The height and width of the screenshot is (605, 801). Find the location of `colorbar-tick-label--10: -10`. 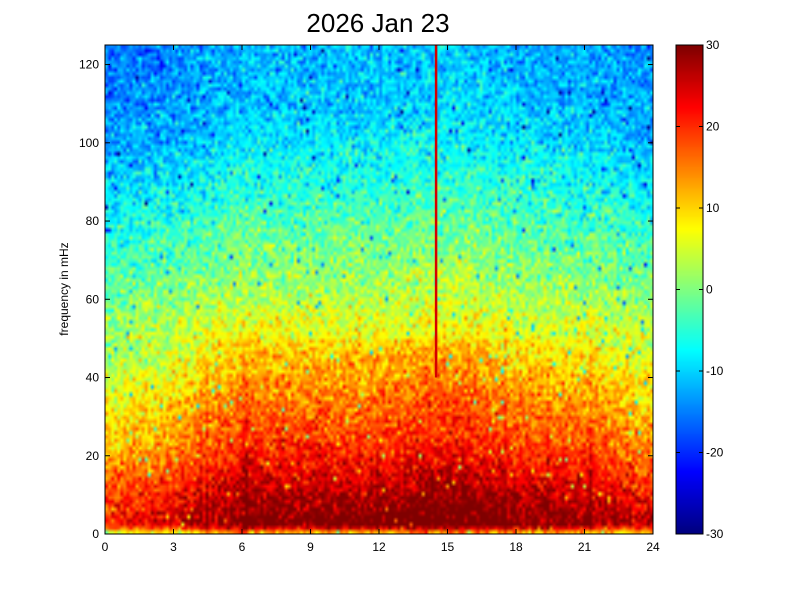

colorbar-tick-label--10: -10 is located at coordinates (715, 371).